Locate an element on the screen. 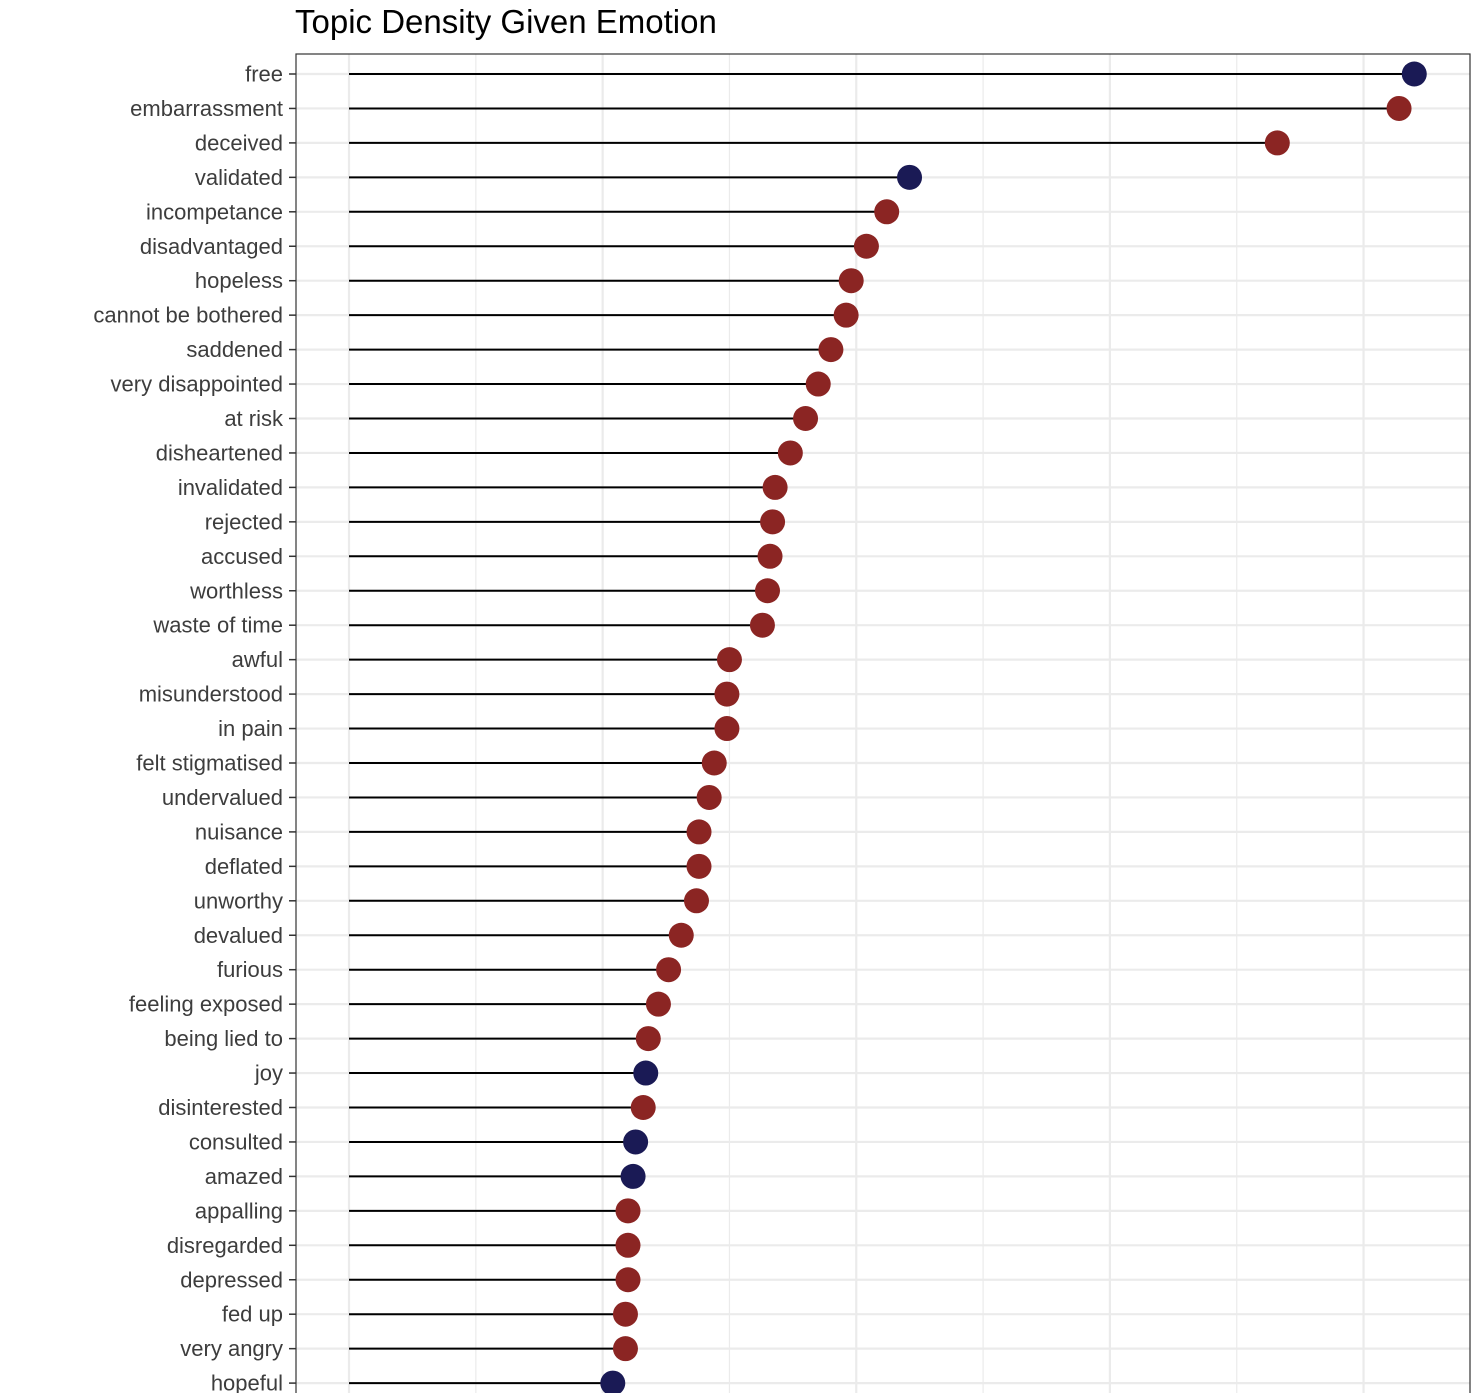  category-label: at risk is located at coordinates (254, 418).